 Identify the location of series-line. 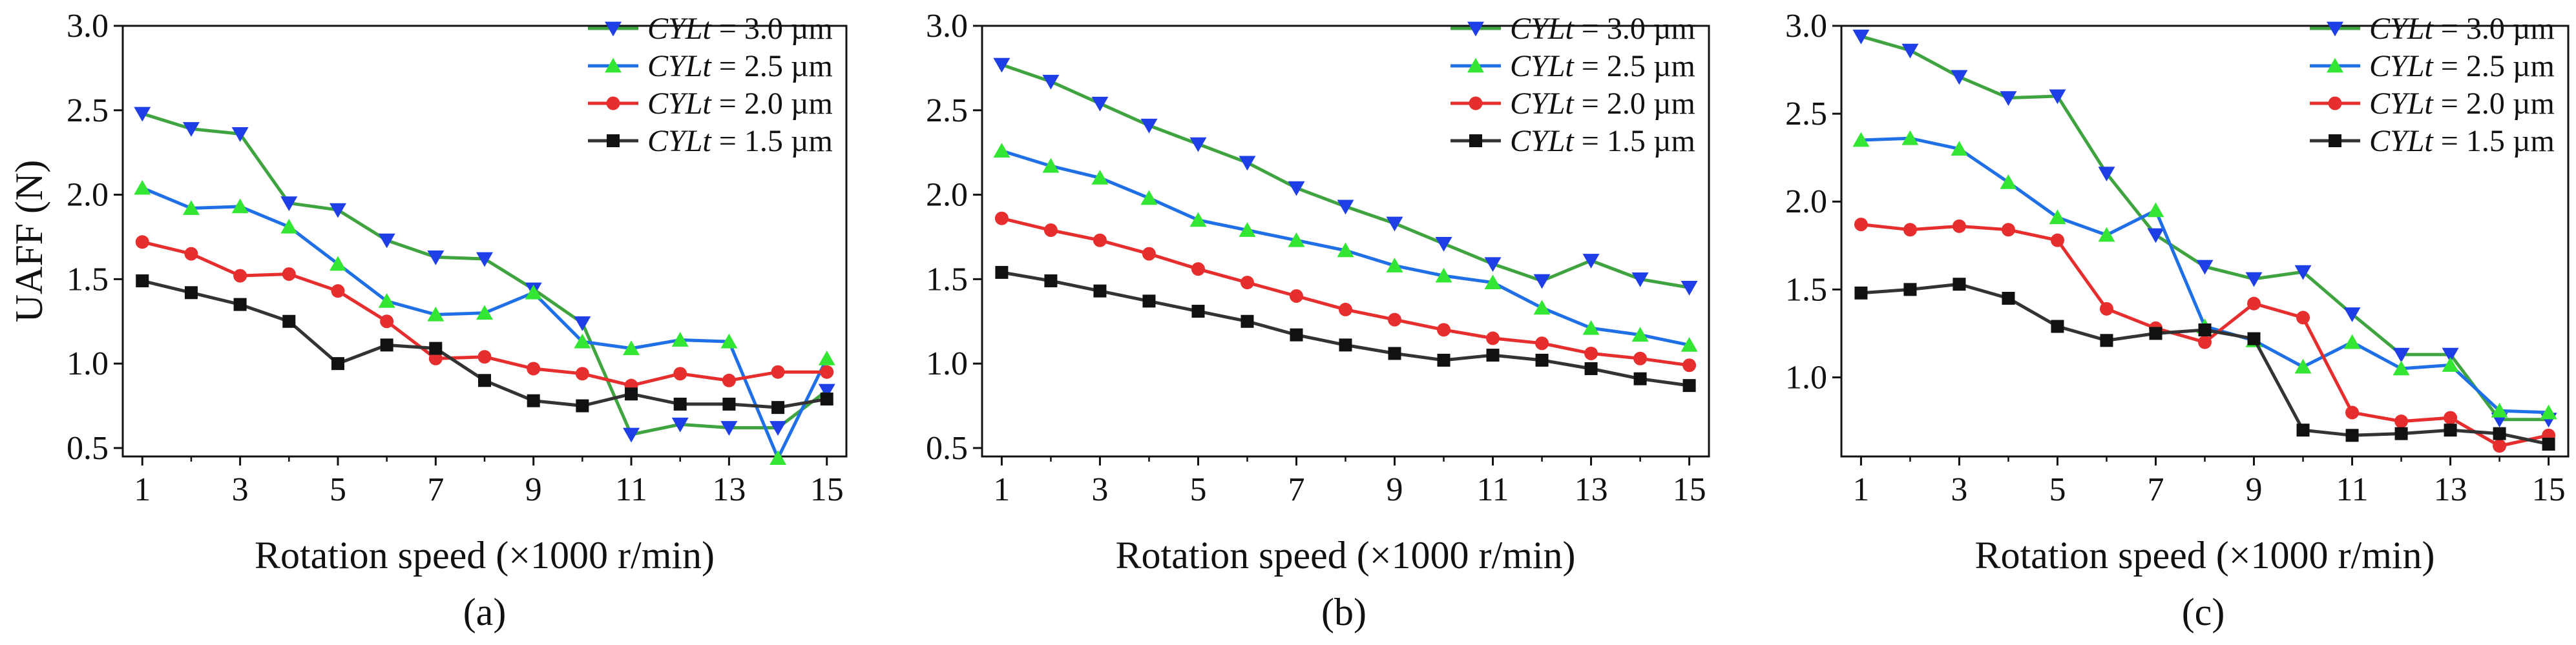
(484, 324).